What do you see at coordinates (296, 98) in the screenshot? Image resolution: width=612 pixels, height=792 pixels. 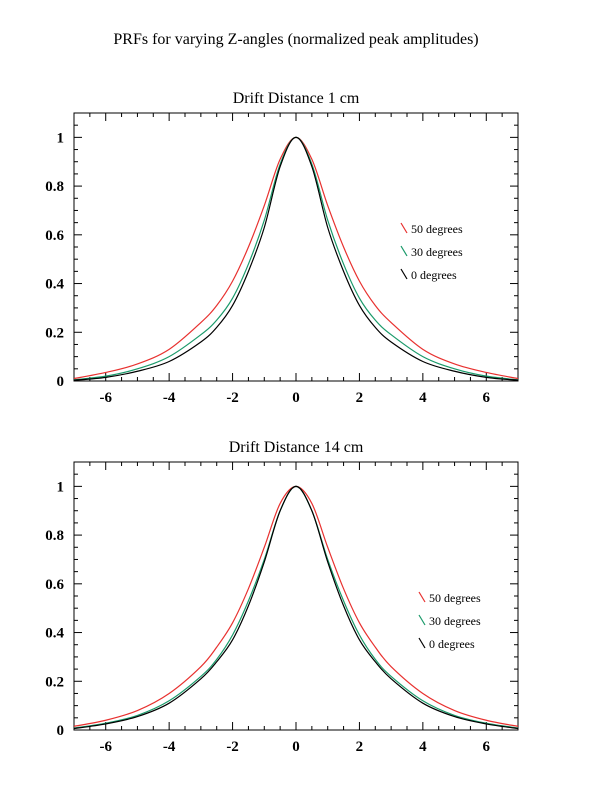 I see `chart-title: Drift Distance 1 cm` at bounding box center [296, 98].